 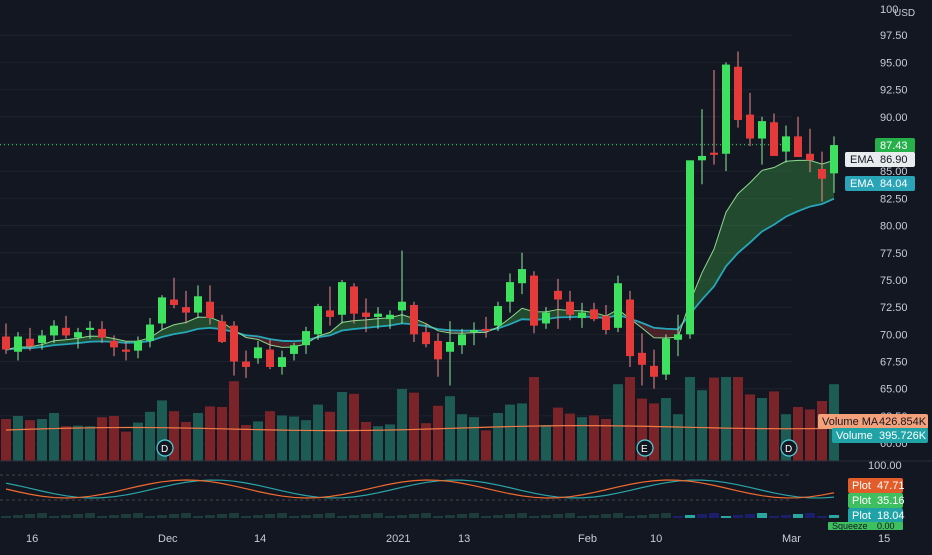 What do you see at coordinates (885, 466) in the screenshot?
I see `osc-axis-top-label: 100.00` at bounding box center [885, 466].